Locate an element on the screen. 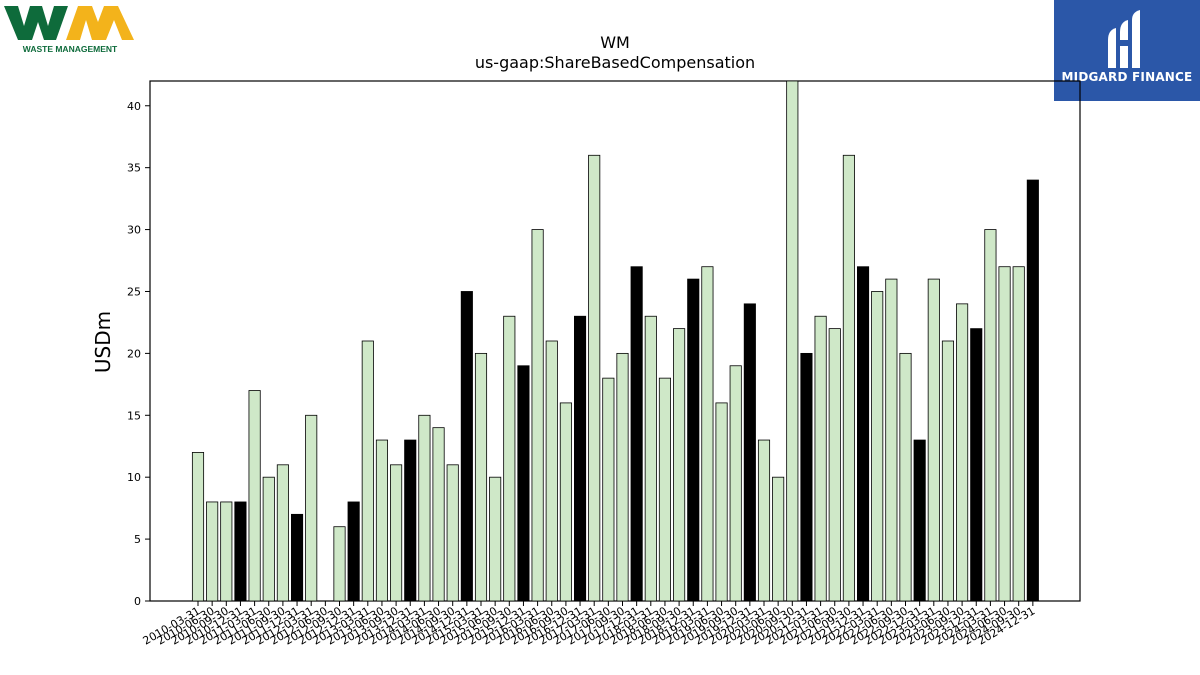 The image size is (1200, 675). wm-logo-m-shape is located at coordinates (100, 23).